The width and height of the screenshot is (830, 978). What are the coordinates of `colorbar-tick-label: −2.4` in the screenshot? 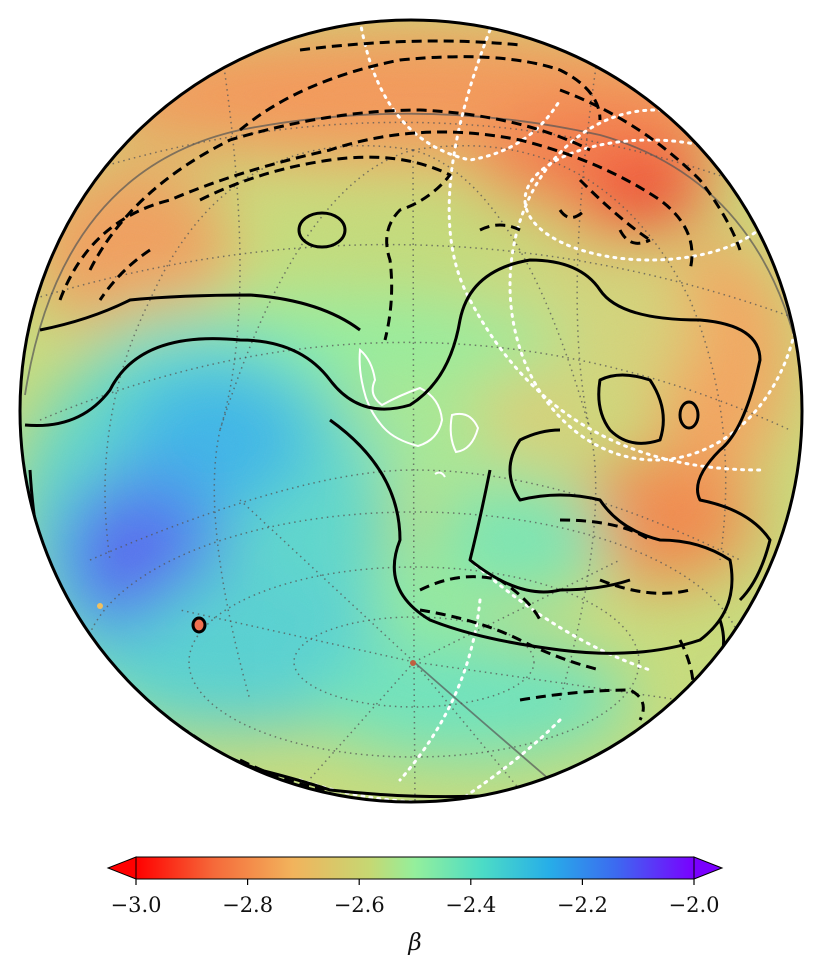 It's located at (470, 905).